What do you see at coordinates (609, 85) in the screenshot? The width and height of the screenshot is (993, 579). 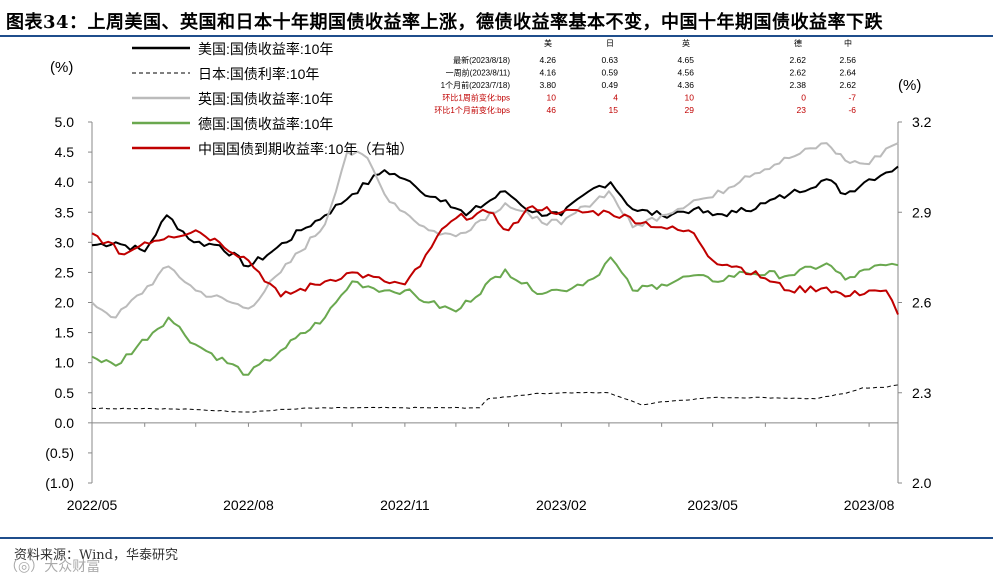 I see `table-cell: 0.49` at bounding box center [609, 85].